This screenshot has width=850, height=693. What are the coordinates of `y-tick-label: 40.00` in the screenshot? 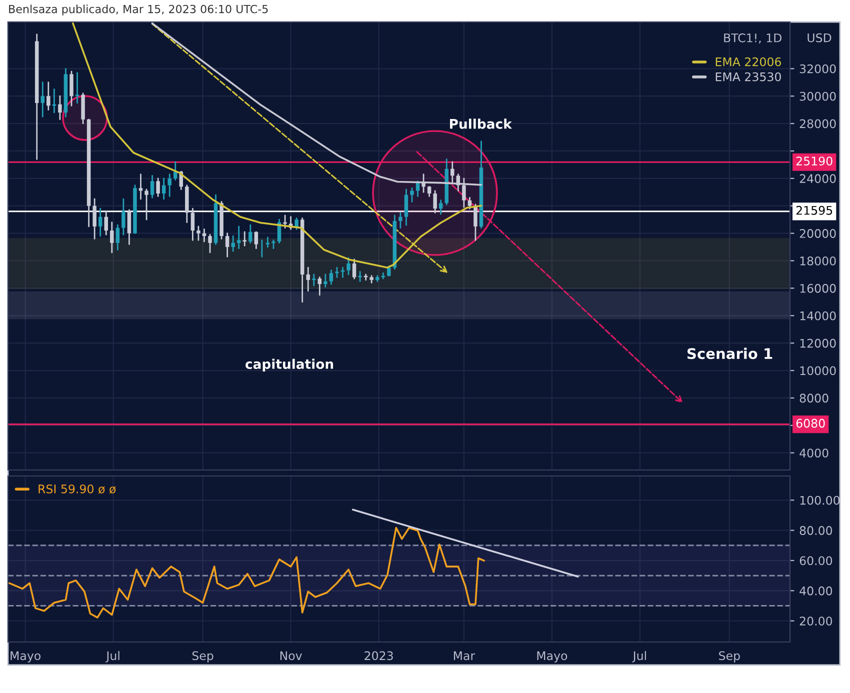 It's located at (816, 591).